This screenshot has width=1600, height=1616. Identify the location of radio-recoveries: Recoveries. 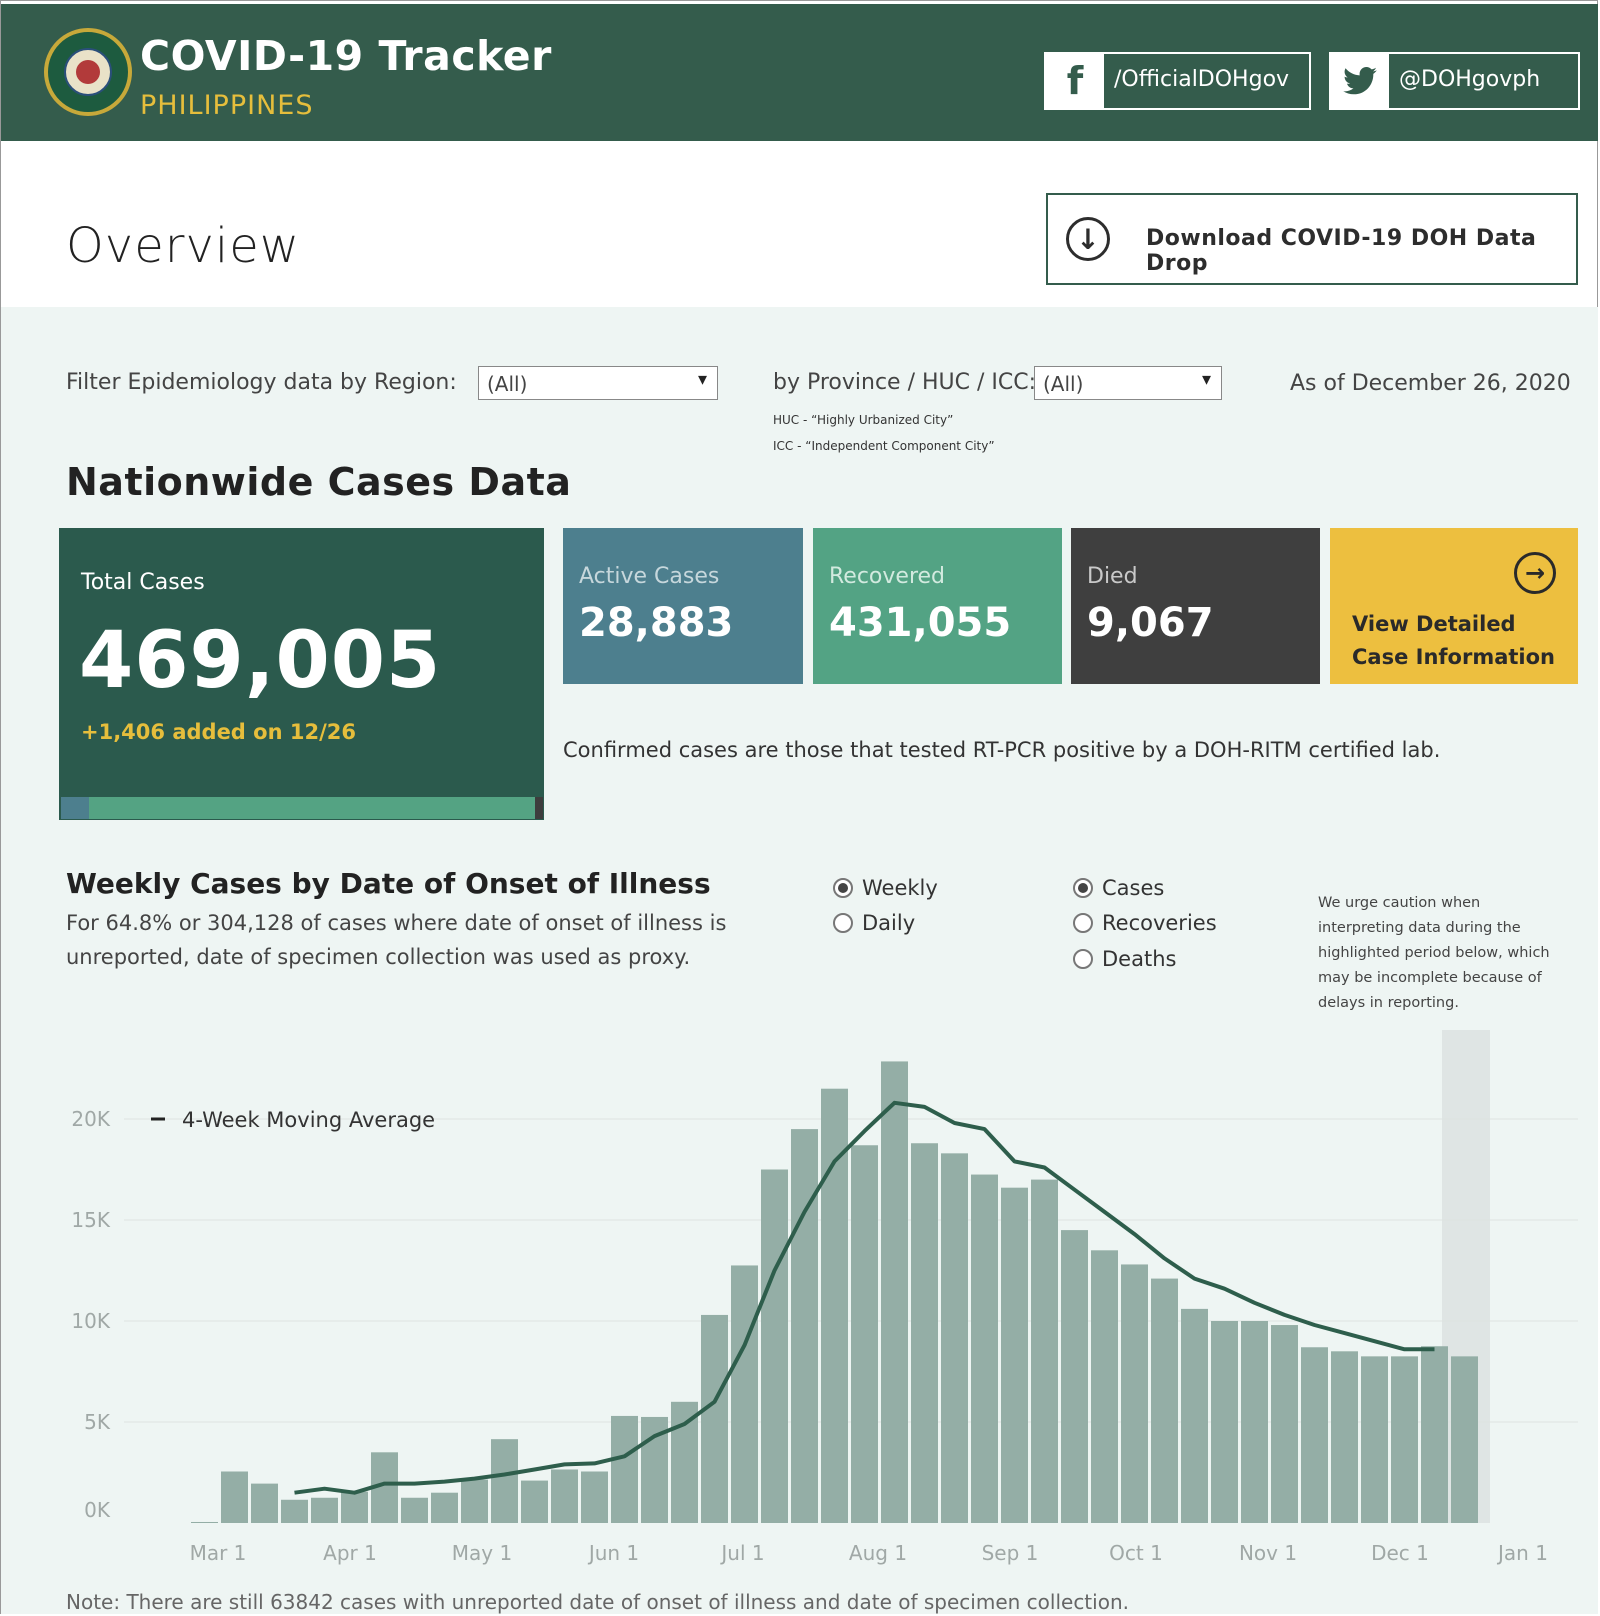
(1145, 923).